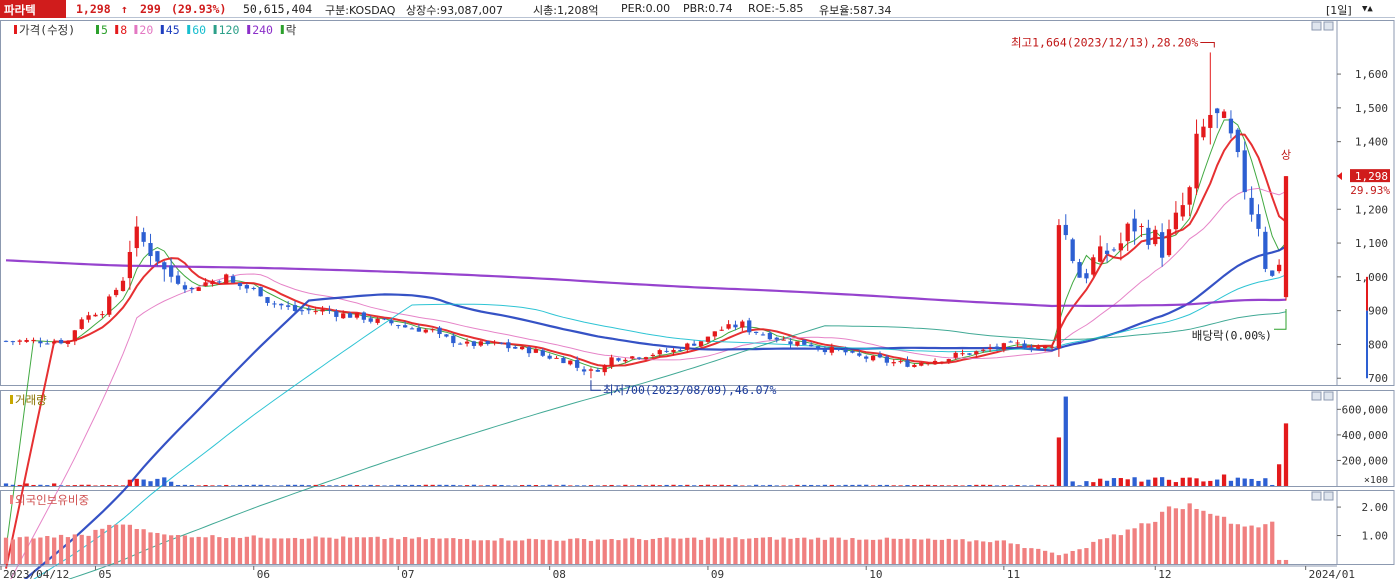 The width and height of the screenshot is (1395, 579). Describe the element at coordinates (1378, 344) in the screenshot. I see `price-tick-label: 800` at that location.